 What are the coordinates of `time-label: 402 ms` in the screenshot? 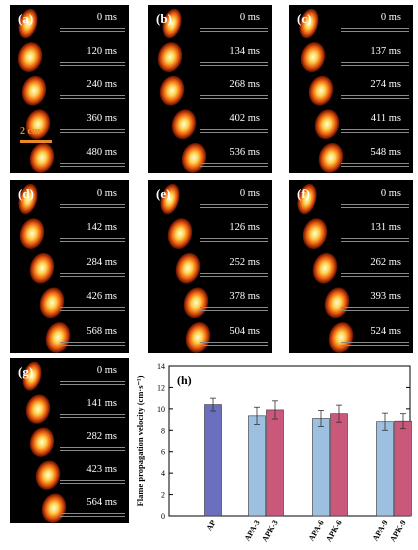 It's located at (244, 118).